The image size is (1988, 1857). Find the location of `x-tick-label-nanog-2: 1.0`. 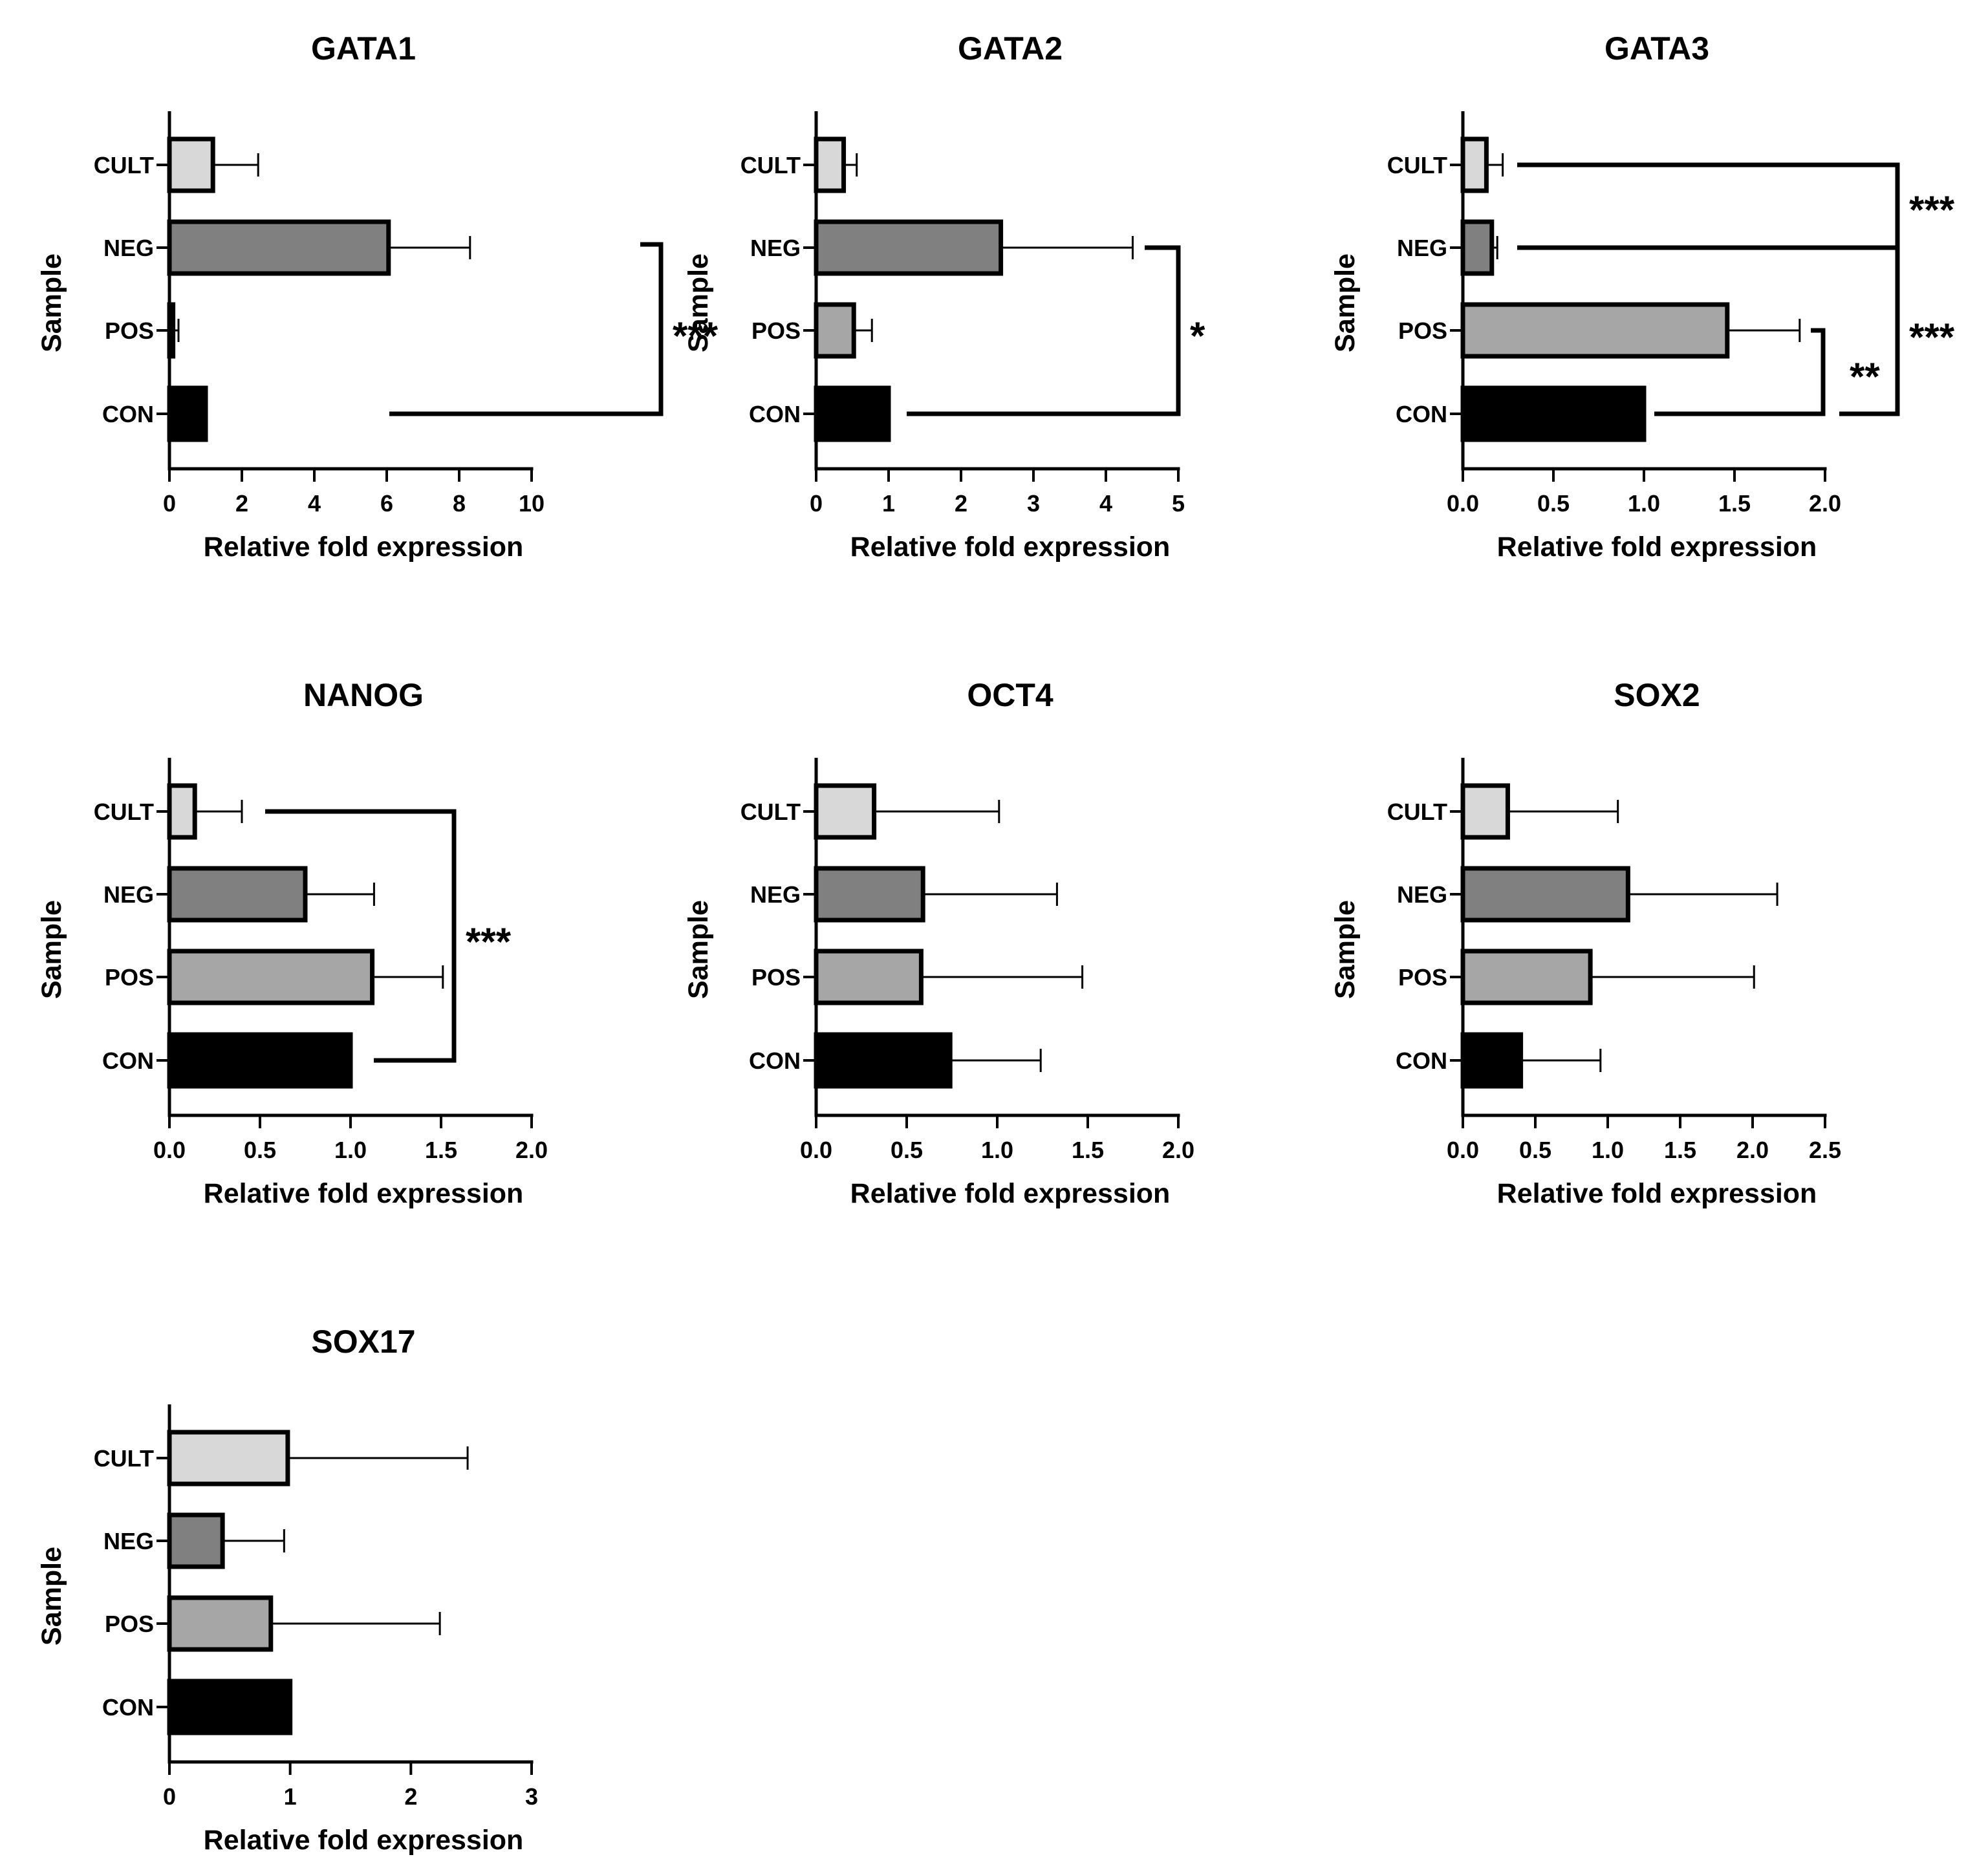

x-tick-label-nanog-2: 1.0 is located at coordinates (350, 1150).